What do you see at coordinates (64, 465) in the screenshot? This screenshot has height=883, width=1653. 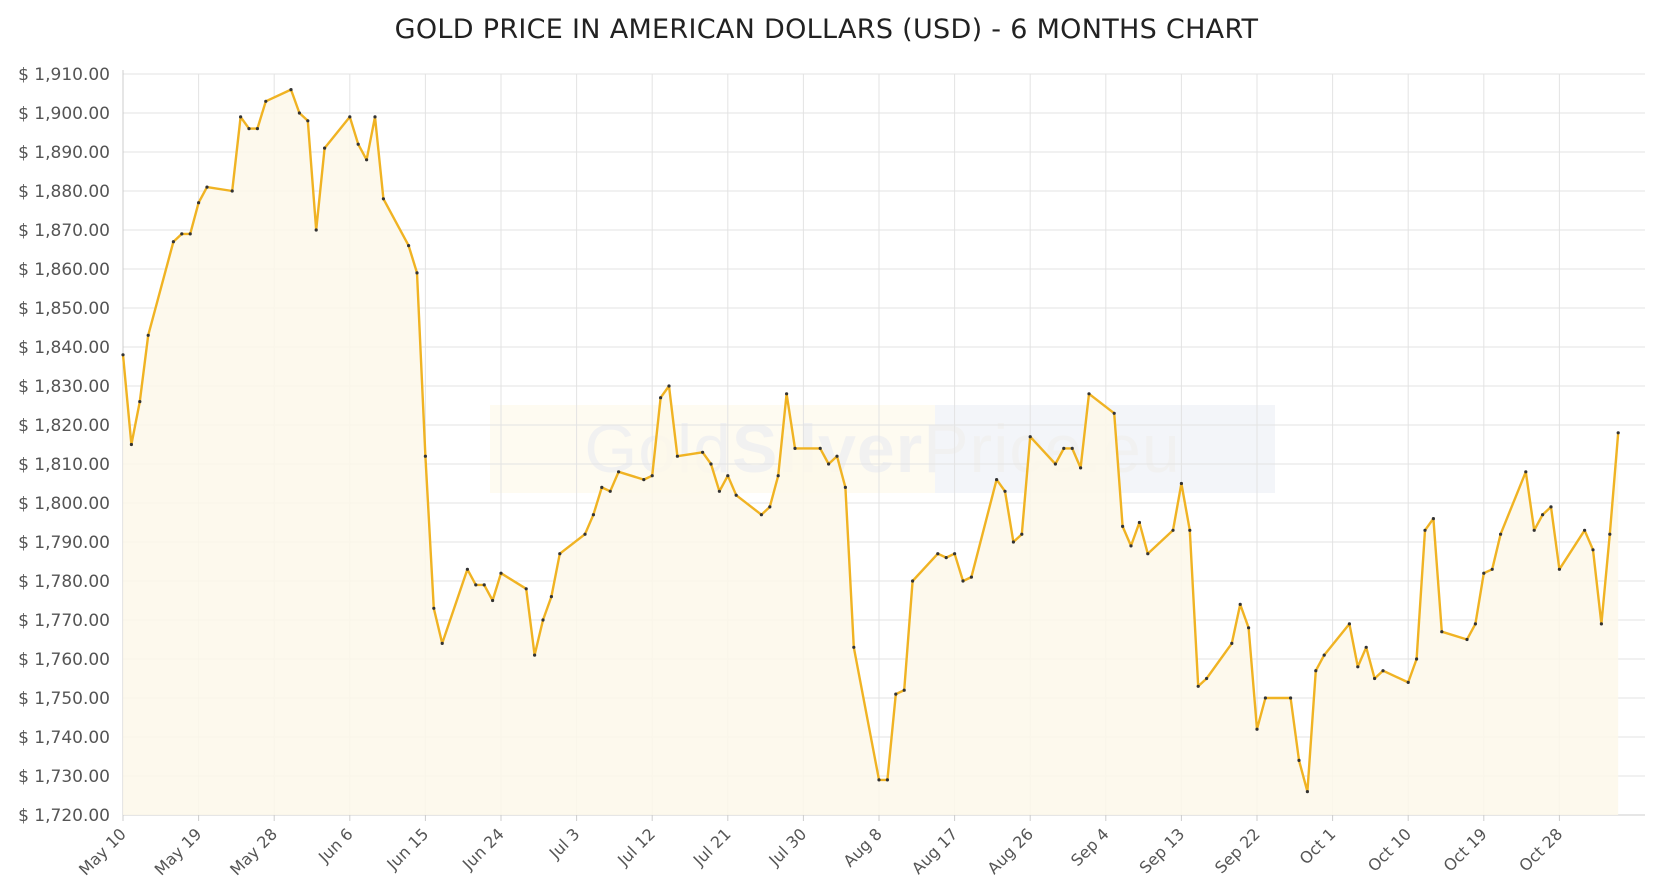 I see `y-tick-label: $ 1,810.00` at bounding box center [64, 465].